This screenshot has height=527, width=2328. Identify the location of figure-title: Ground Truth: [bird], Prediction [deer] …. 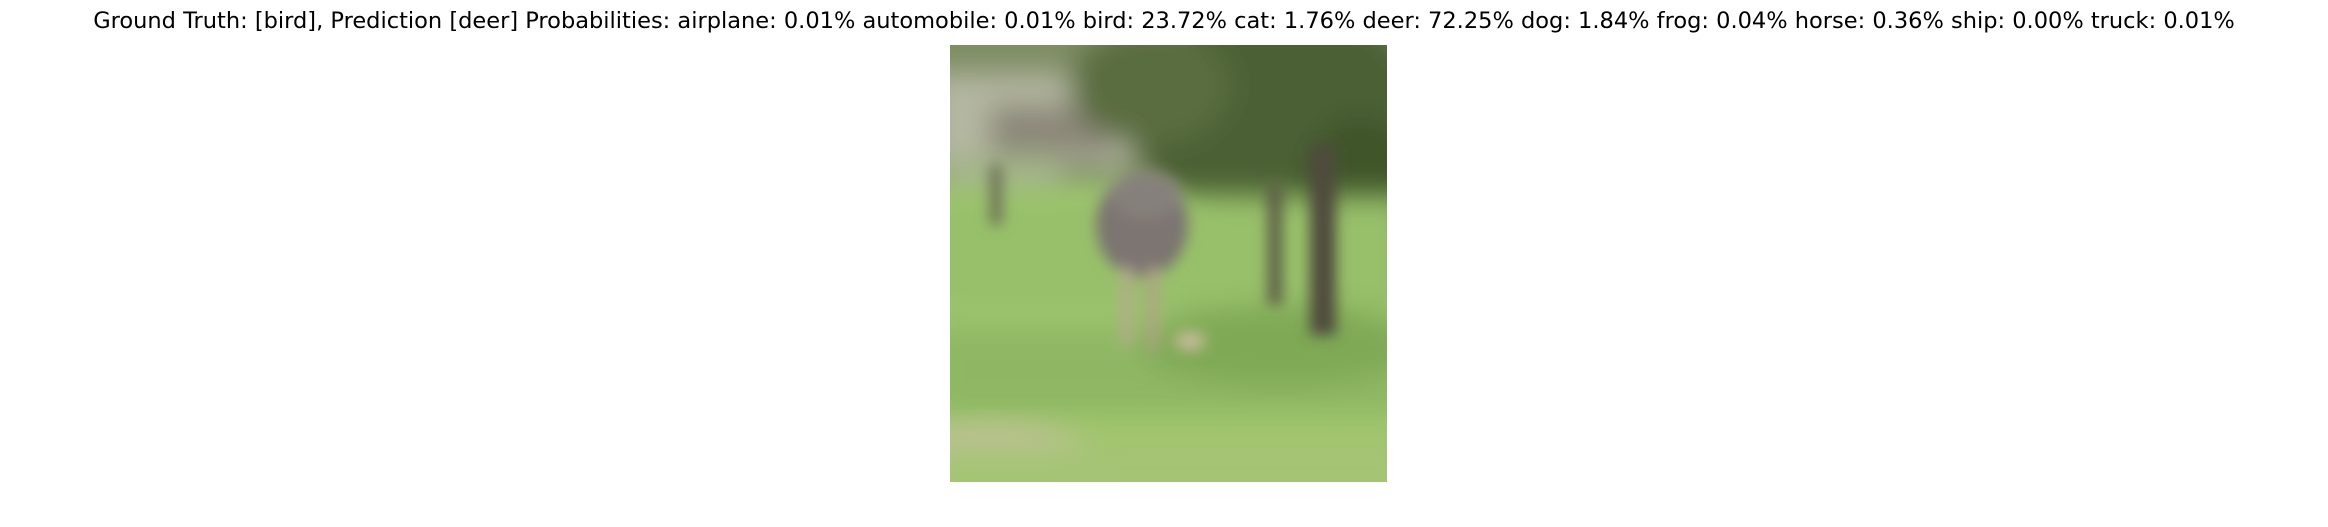
(1164, 21).